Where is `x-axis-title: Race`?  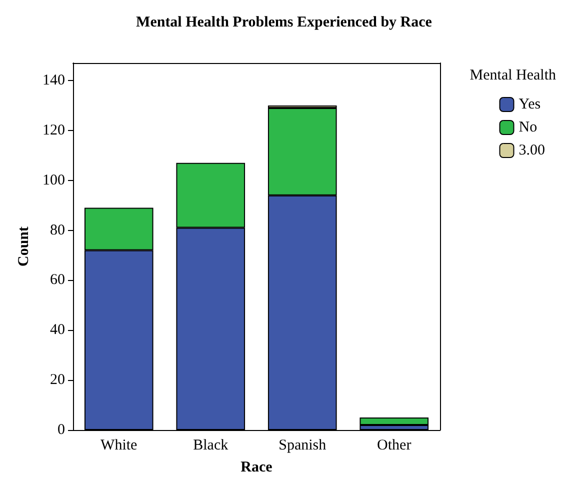 x-axis-title: Race is located at coordinates (256, 468).